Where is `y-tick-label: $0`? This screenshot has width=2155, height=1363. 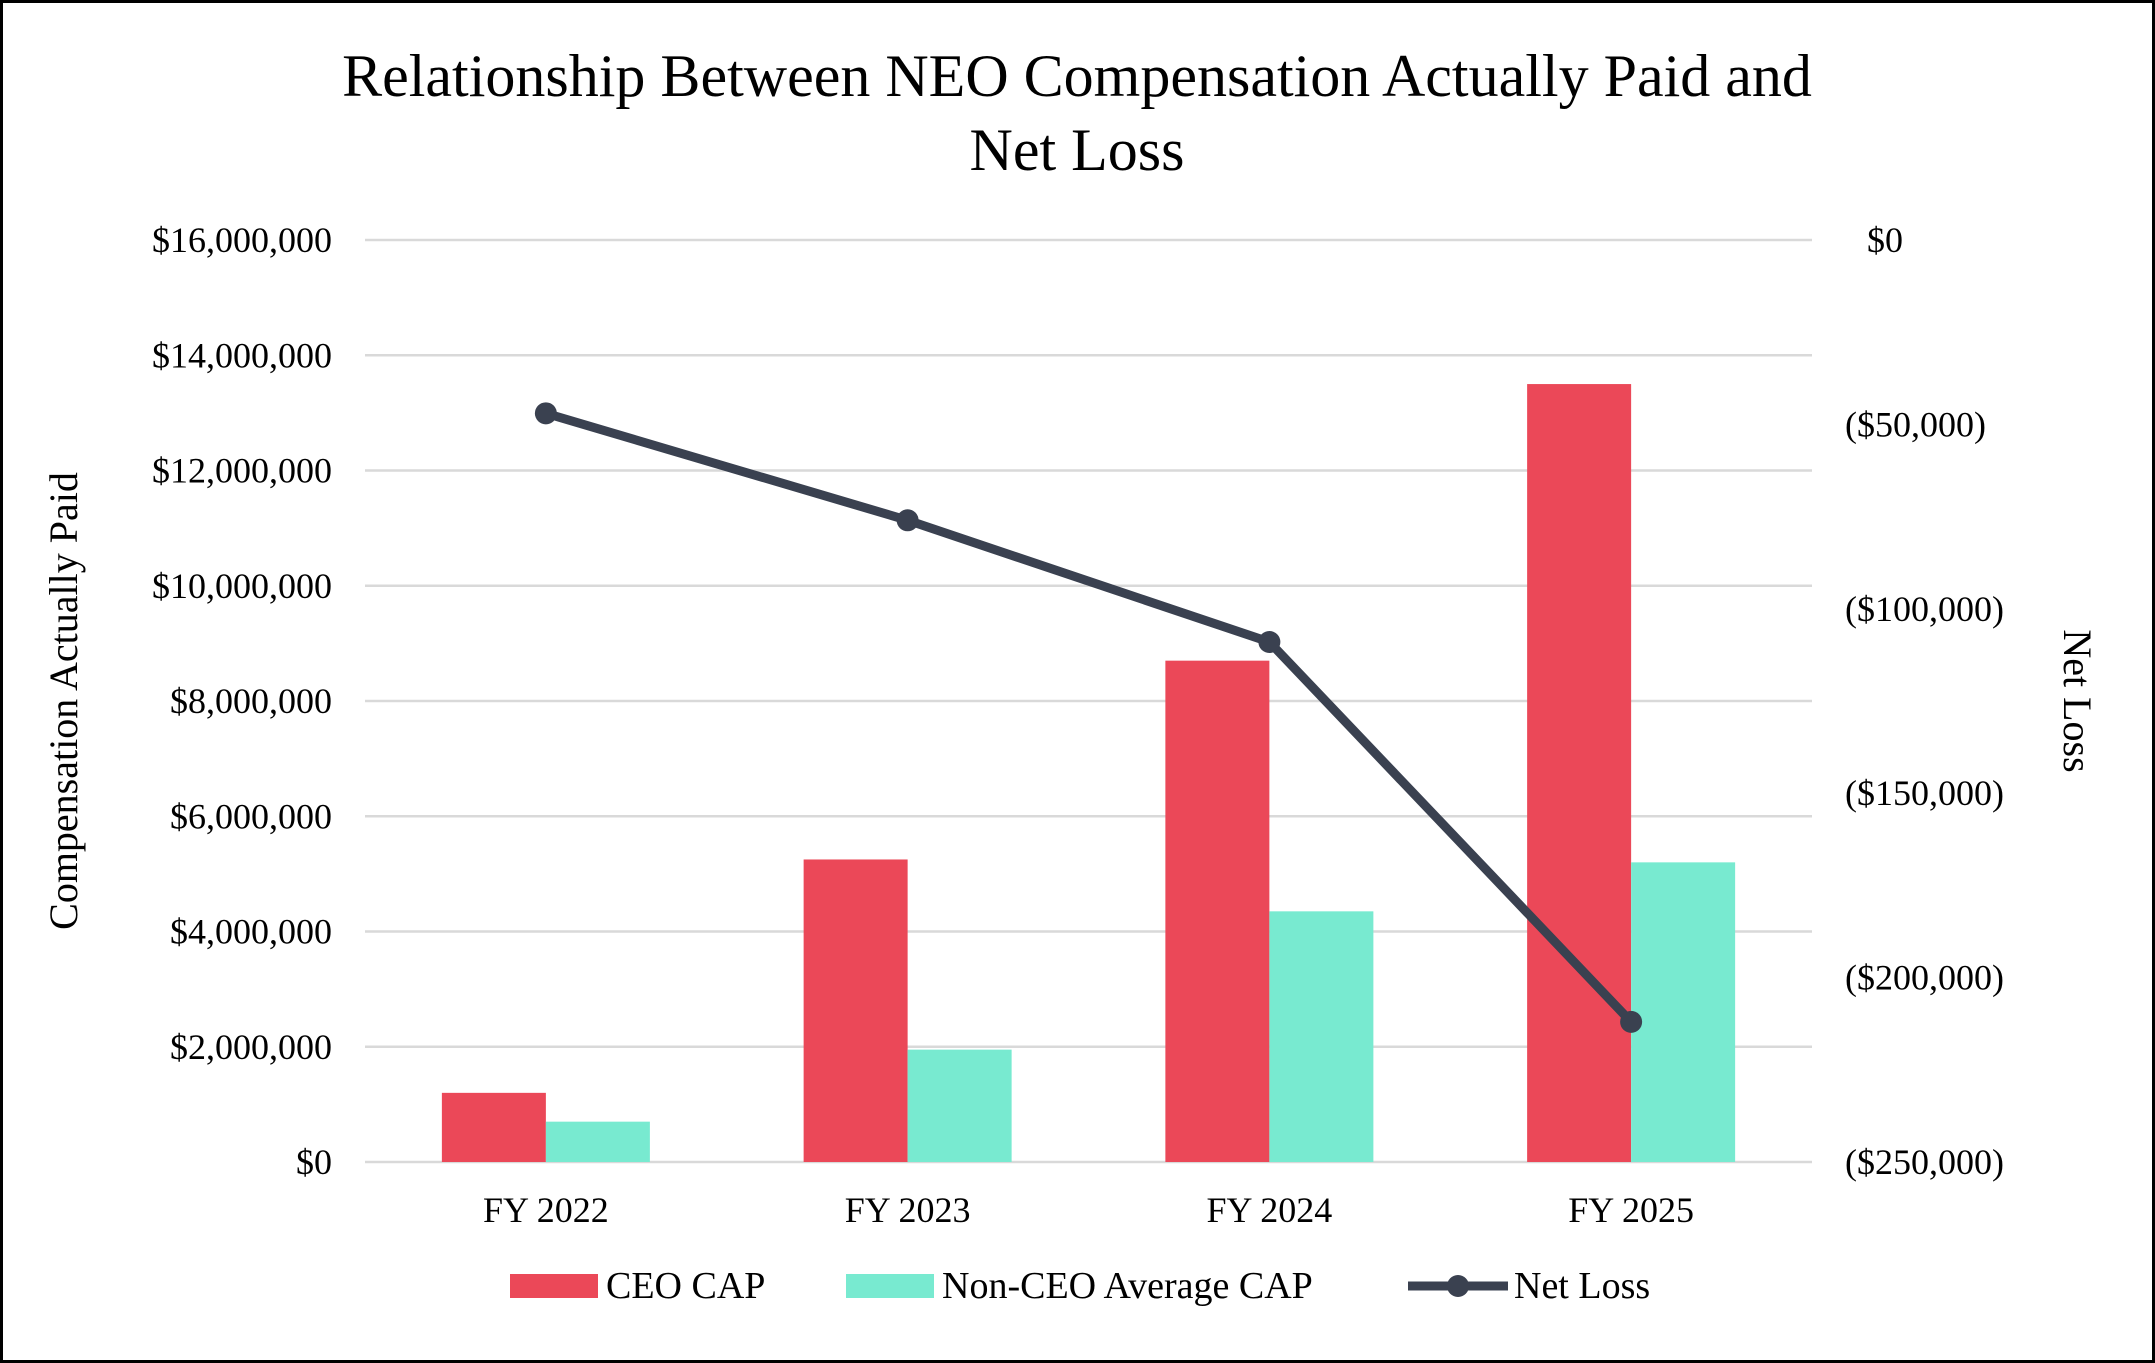
y-tick-label: $0 is located at coordinates (314, 1162).